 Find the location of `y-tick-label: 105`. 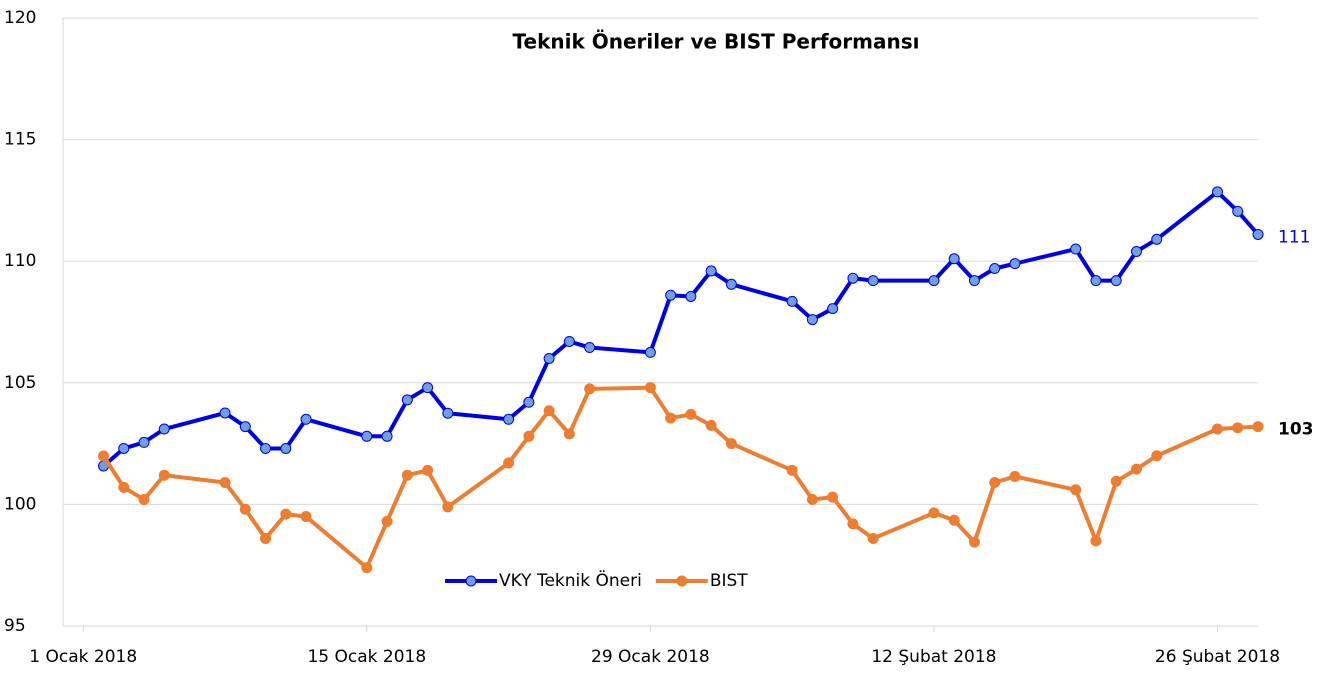

y-tick-label: 105 is located at coordinates (20, 383).